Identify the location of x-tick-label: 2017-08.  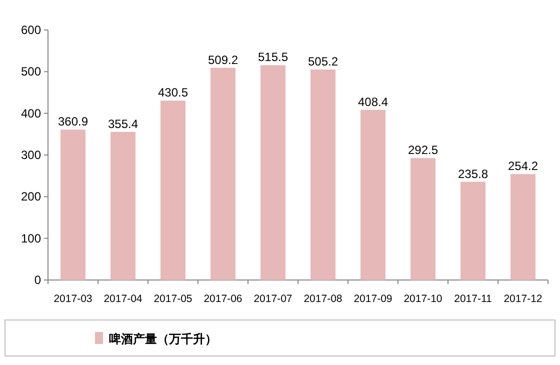
(323, 299).